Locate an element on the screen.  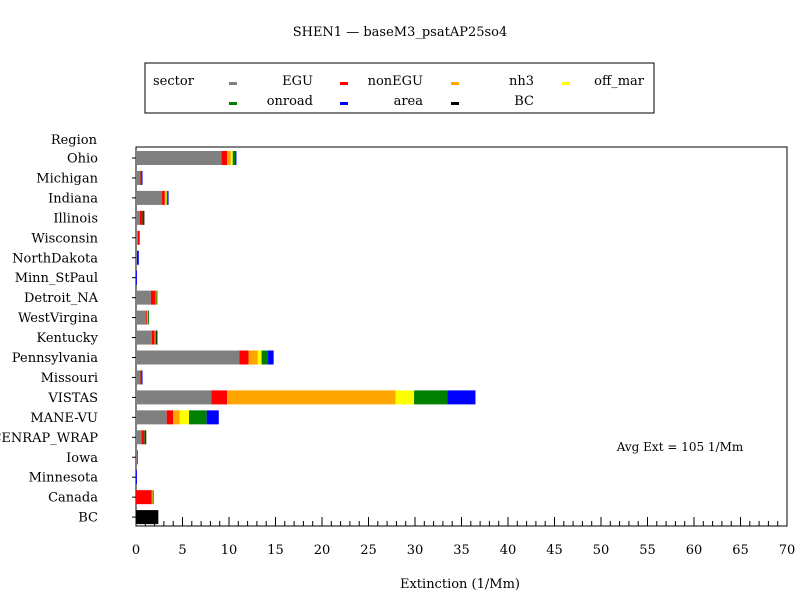
legend-label-nh3: nh3 is located at coordinates (521, 81).